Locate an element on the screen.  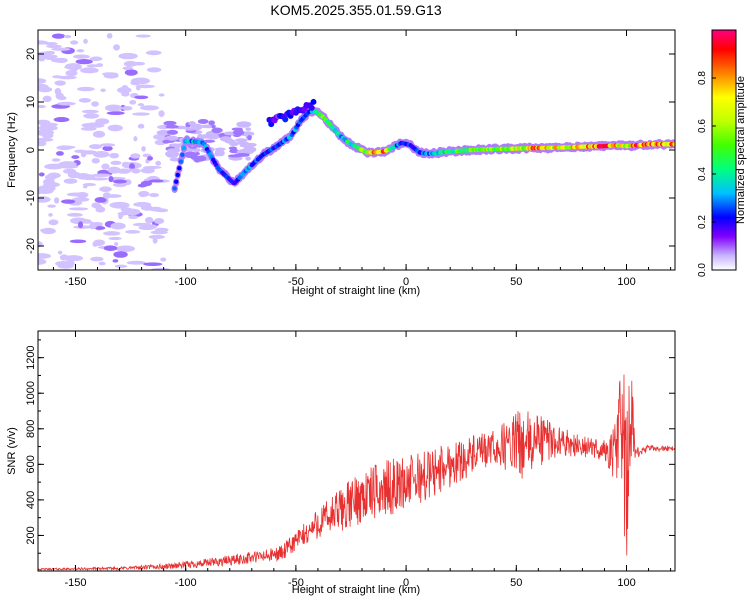
snr-x-label: Height of straight line (km) is located at coordinates (356, 590).